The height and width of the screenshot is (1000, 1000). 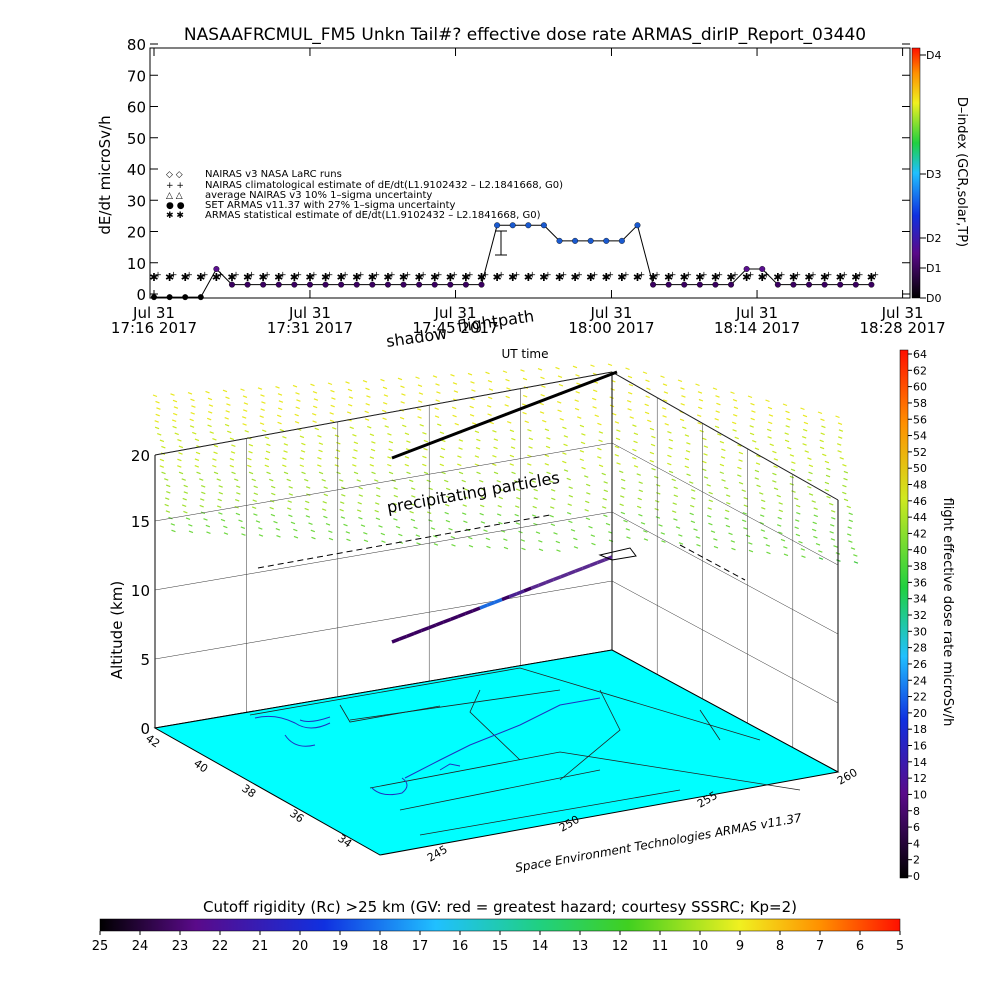 I want to click on top-x-tick-label-line2: 17:45 2017, so click(x=455, y=328).